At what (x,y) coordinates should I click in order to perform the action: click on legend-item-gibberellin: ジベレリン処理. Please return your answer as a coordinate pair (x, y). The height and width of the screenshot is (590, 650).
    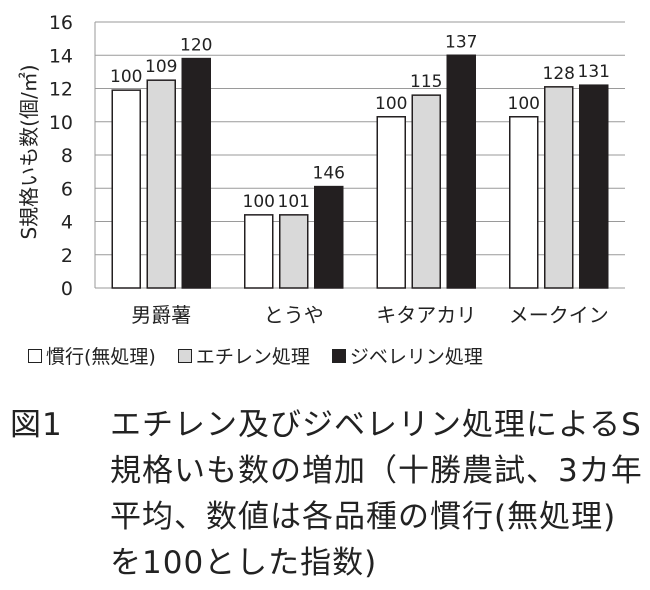
    Looking at the image, I should click on (407, 355).